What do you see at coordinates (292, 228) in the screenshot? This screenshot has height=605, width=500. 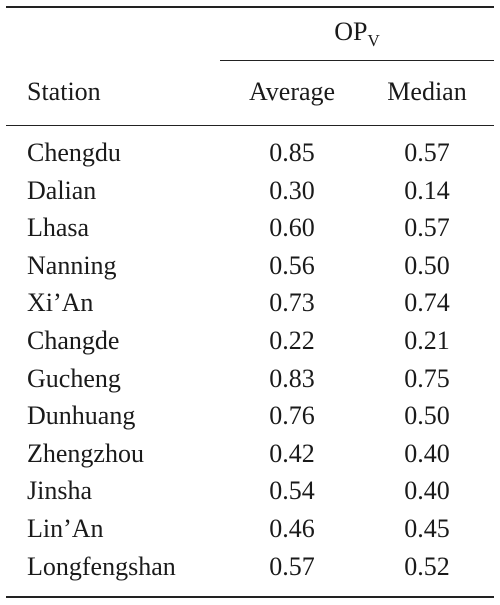 I see `average-cell: 0.60` at bounding box center [292, 228].